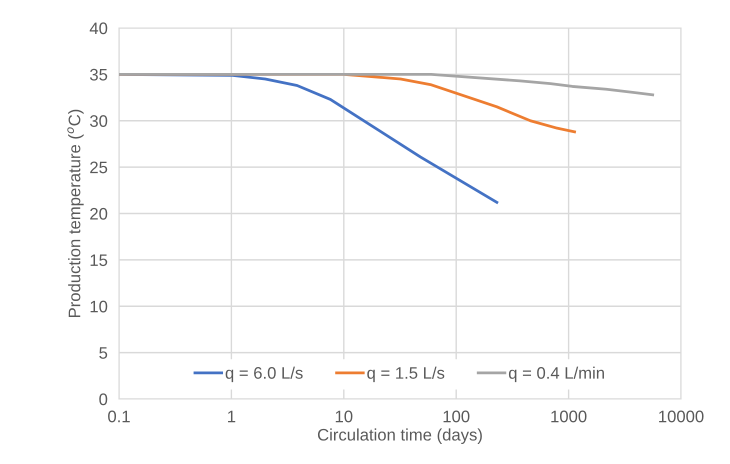 The width and height of the screenshot is (730, 464). I want to click on x-tick-label: 1000, so click(568, 416).